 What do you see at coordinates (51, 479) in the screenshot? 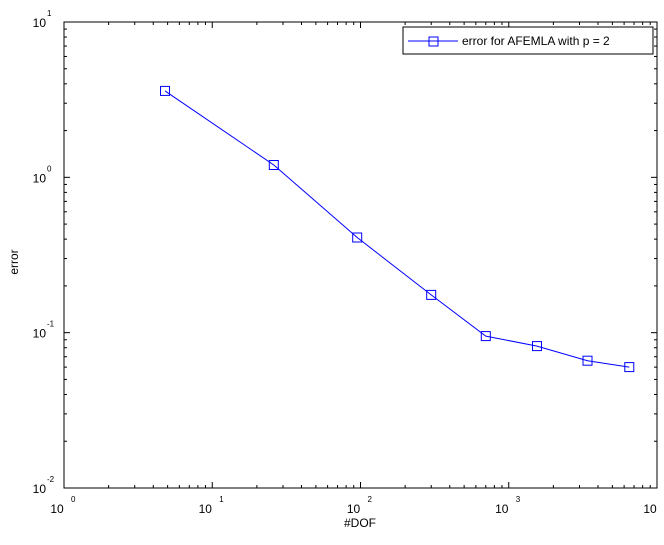
I see `y-tick-exponent: -2` at bounding box center [51, 479].